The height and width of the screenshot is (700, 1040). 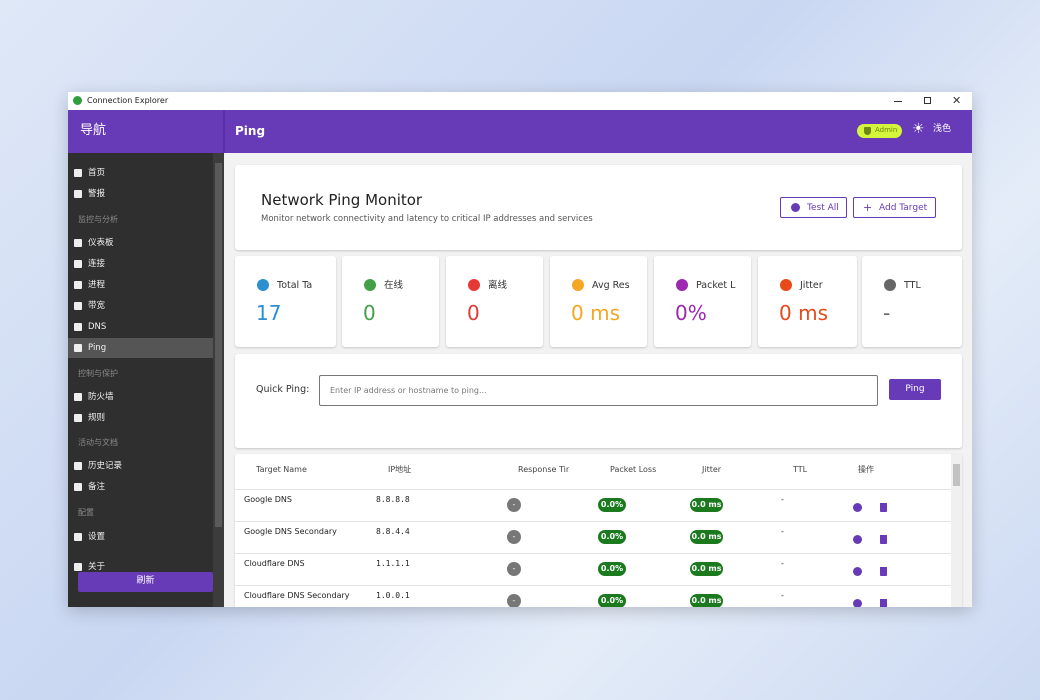 I want to click on nav-item: 防火墙, so click(x=140, y=397).